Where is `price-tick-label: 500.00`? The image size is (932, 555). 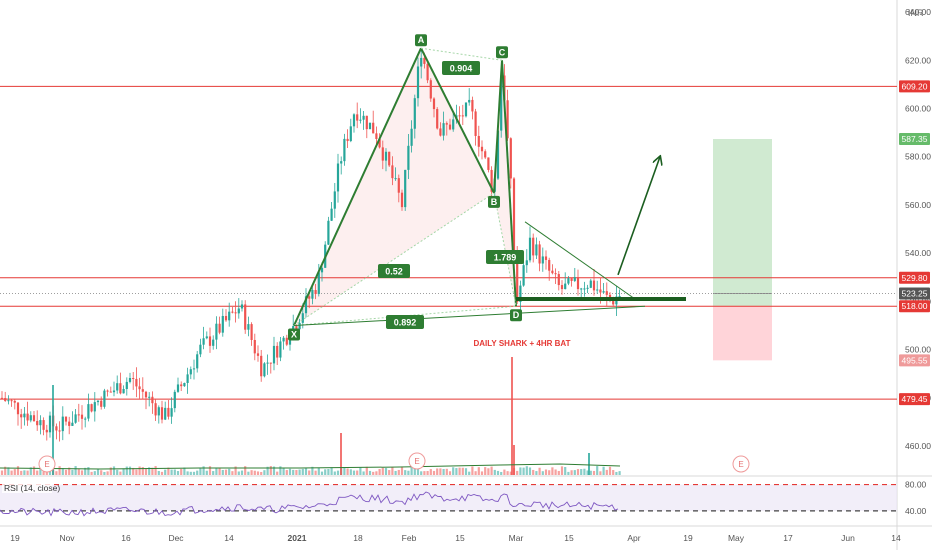
price-tick-label: 500.00 is located at coordinates (918, 350).